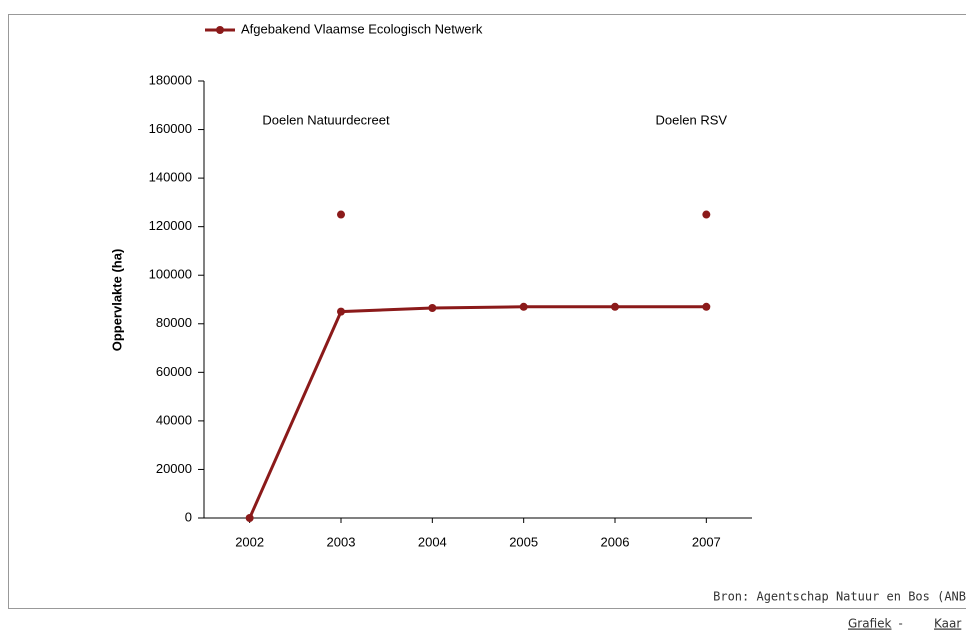  Describe the element at coordinates (174, 468) in the screenshot. I see `y-tick-label: 20000` at that location.